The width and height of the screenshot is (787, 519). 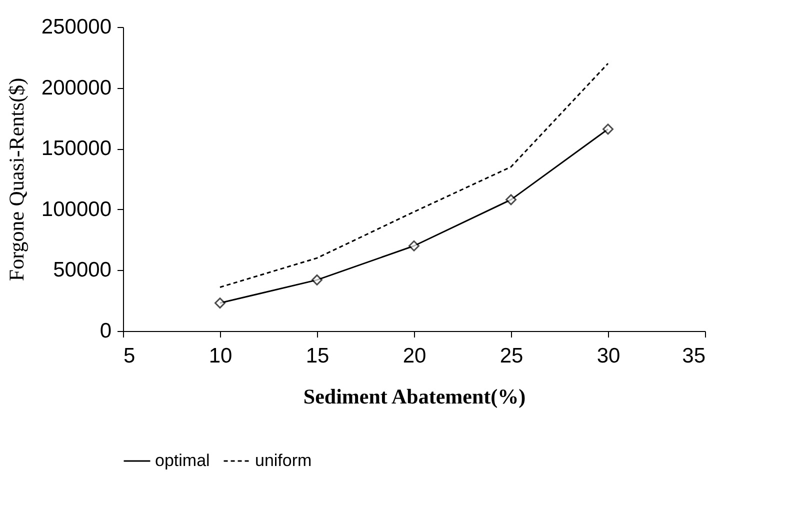 I want to click on y-tick-label: 50000, so click(x=82, y=270).